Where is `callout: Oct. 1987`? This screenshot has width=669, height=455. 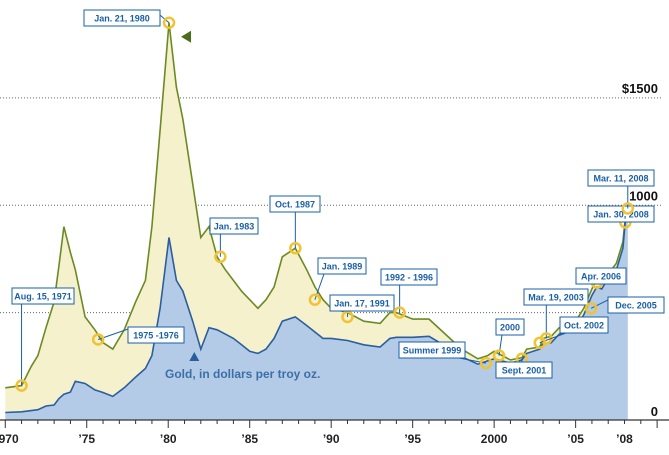 callout: Oct. 1987 is located at coordinates (295, 225).